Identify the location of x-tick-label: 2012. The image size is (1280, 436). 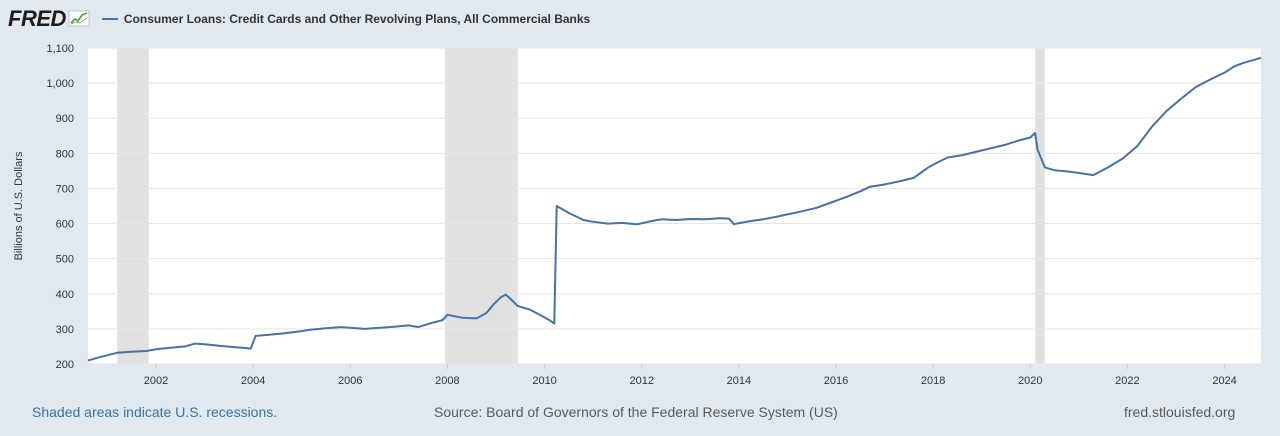
(641, 381).